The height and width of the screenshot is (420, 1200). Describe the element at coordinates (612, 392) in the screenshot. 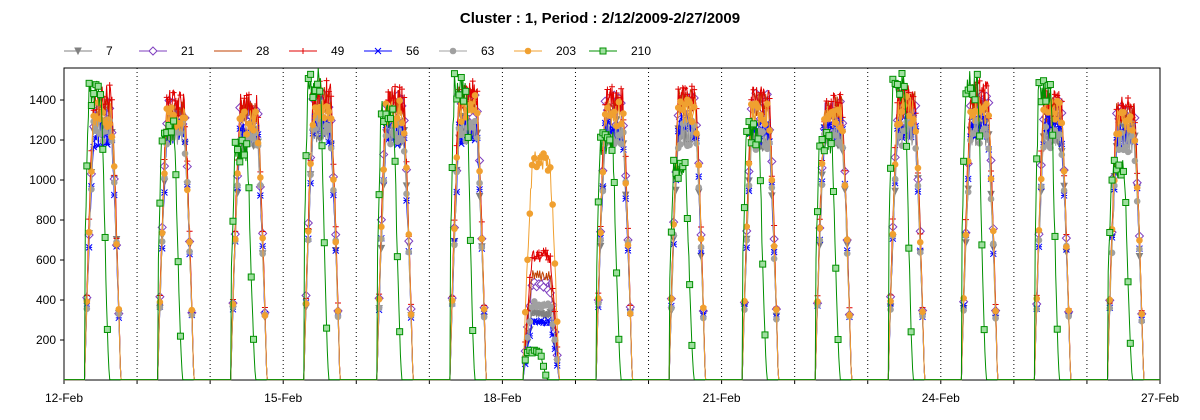

I see `x-axis: 12-Feb 15-Feb 18-Feb 21-Feb 24-Feb 27-Feb` at that location.